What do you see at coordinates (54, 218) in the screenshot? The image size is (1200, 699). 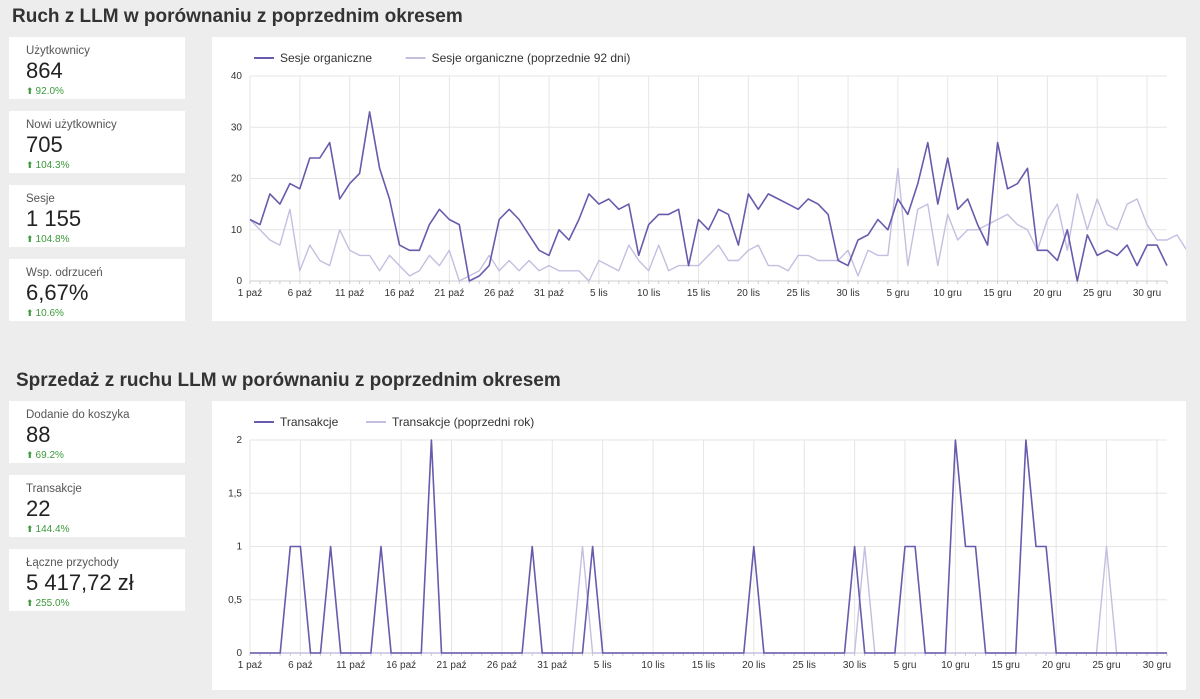 I see `kpi-value: 1 155` at bounding box center [54, 218].